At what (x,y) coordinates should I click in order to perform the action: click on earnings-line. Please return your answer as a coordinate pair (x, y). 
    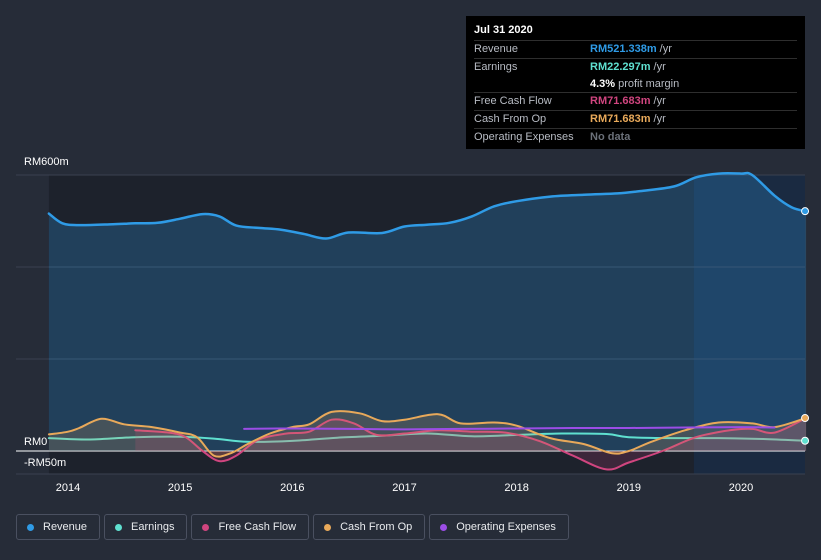
    Looking at the image, I should click on (427, 437).